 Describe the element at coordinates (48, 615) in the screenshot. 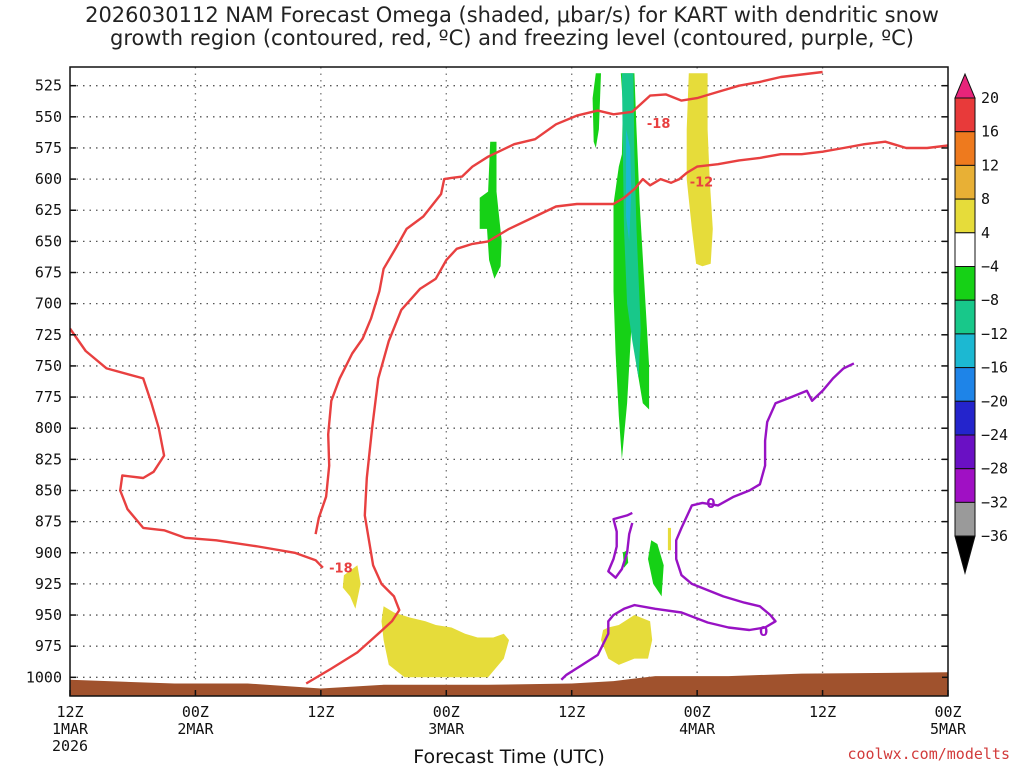

I see `y-tick-label: 950` at that location.